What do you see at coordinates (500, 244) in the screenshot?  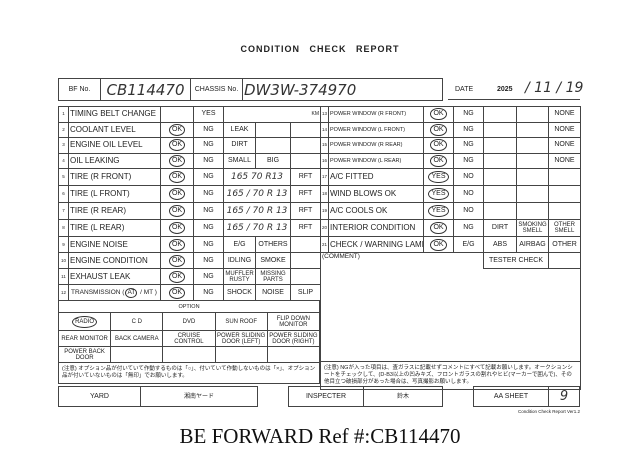 I see `detail-cell: ABS` at bounding box center [500, 244].